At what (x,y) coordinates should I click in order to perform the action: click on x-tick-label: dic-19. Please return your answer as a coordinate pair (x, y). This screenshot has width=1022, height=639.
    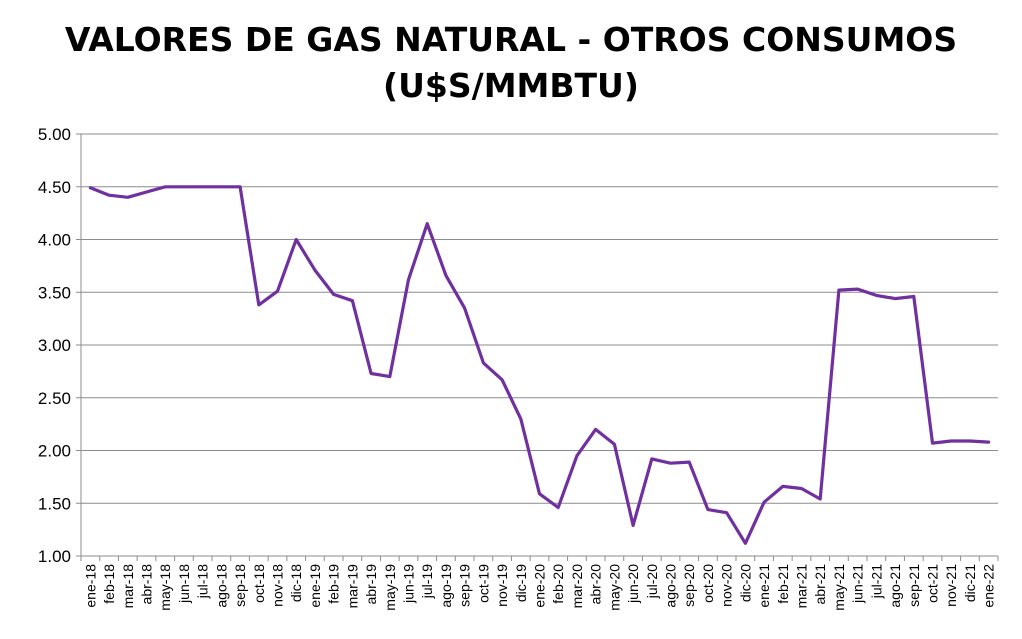
    Looking at the image, I should click on (521, 583).